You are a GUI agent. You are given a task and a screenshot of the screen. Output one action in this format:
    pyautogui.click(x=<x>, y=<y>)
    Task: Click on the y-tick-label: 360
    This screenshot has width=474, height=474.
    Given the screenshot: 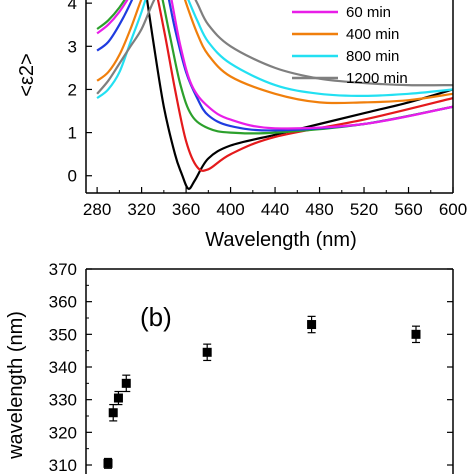 What is the action you would take?
    pyautogui.click(x=63, y=302)
    